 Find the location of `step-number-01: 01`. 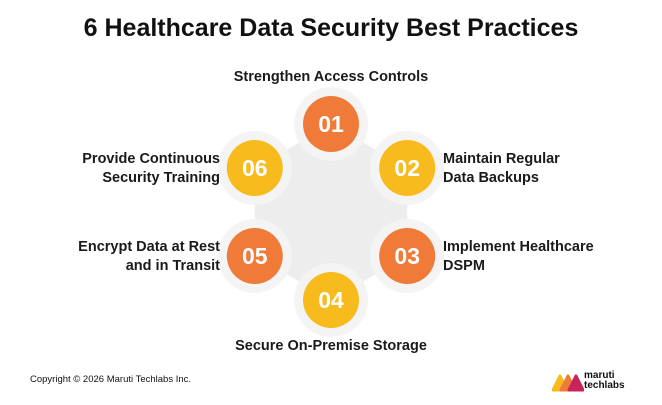

step-number-01: 01 is located at coordinates (331, 124).